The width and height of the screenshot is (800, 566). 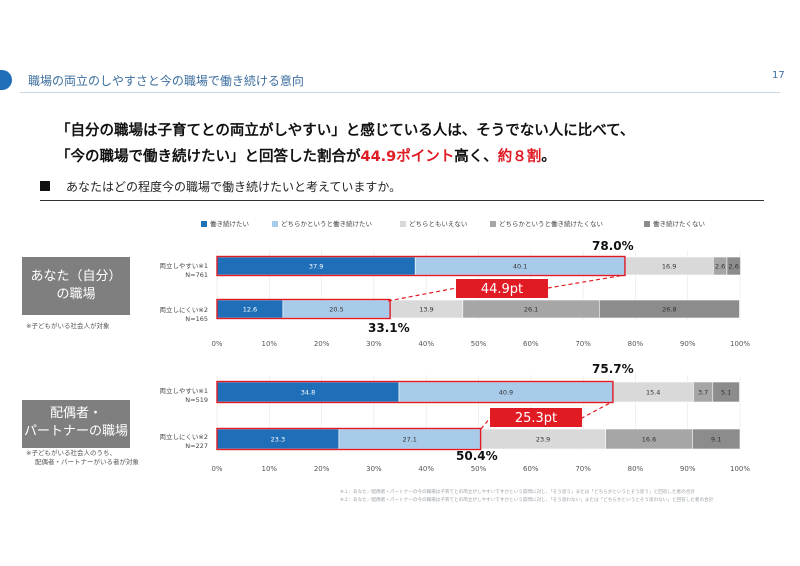 I want to click on legend-item-5: 働き続けたくない, so click(x=674, y=223).